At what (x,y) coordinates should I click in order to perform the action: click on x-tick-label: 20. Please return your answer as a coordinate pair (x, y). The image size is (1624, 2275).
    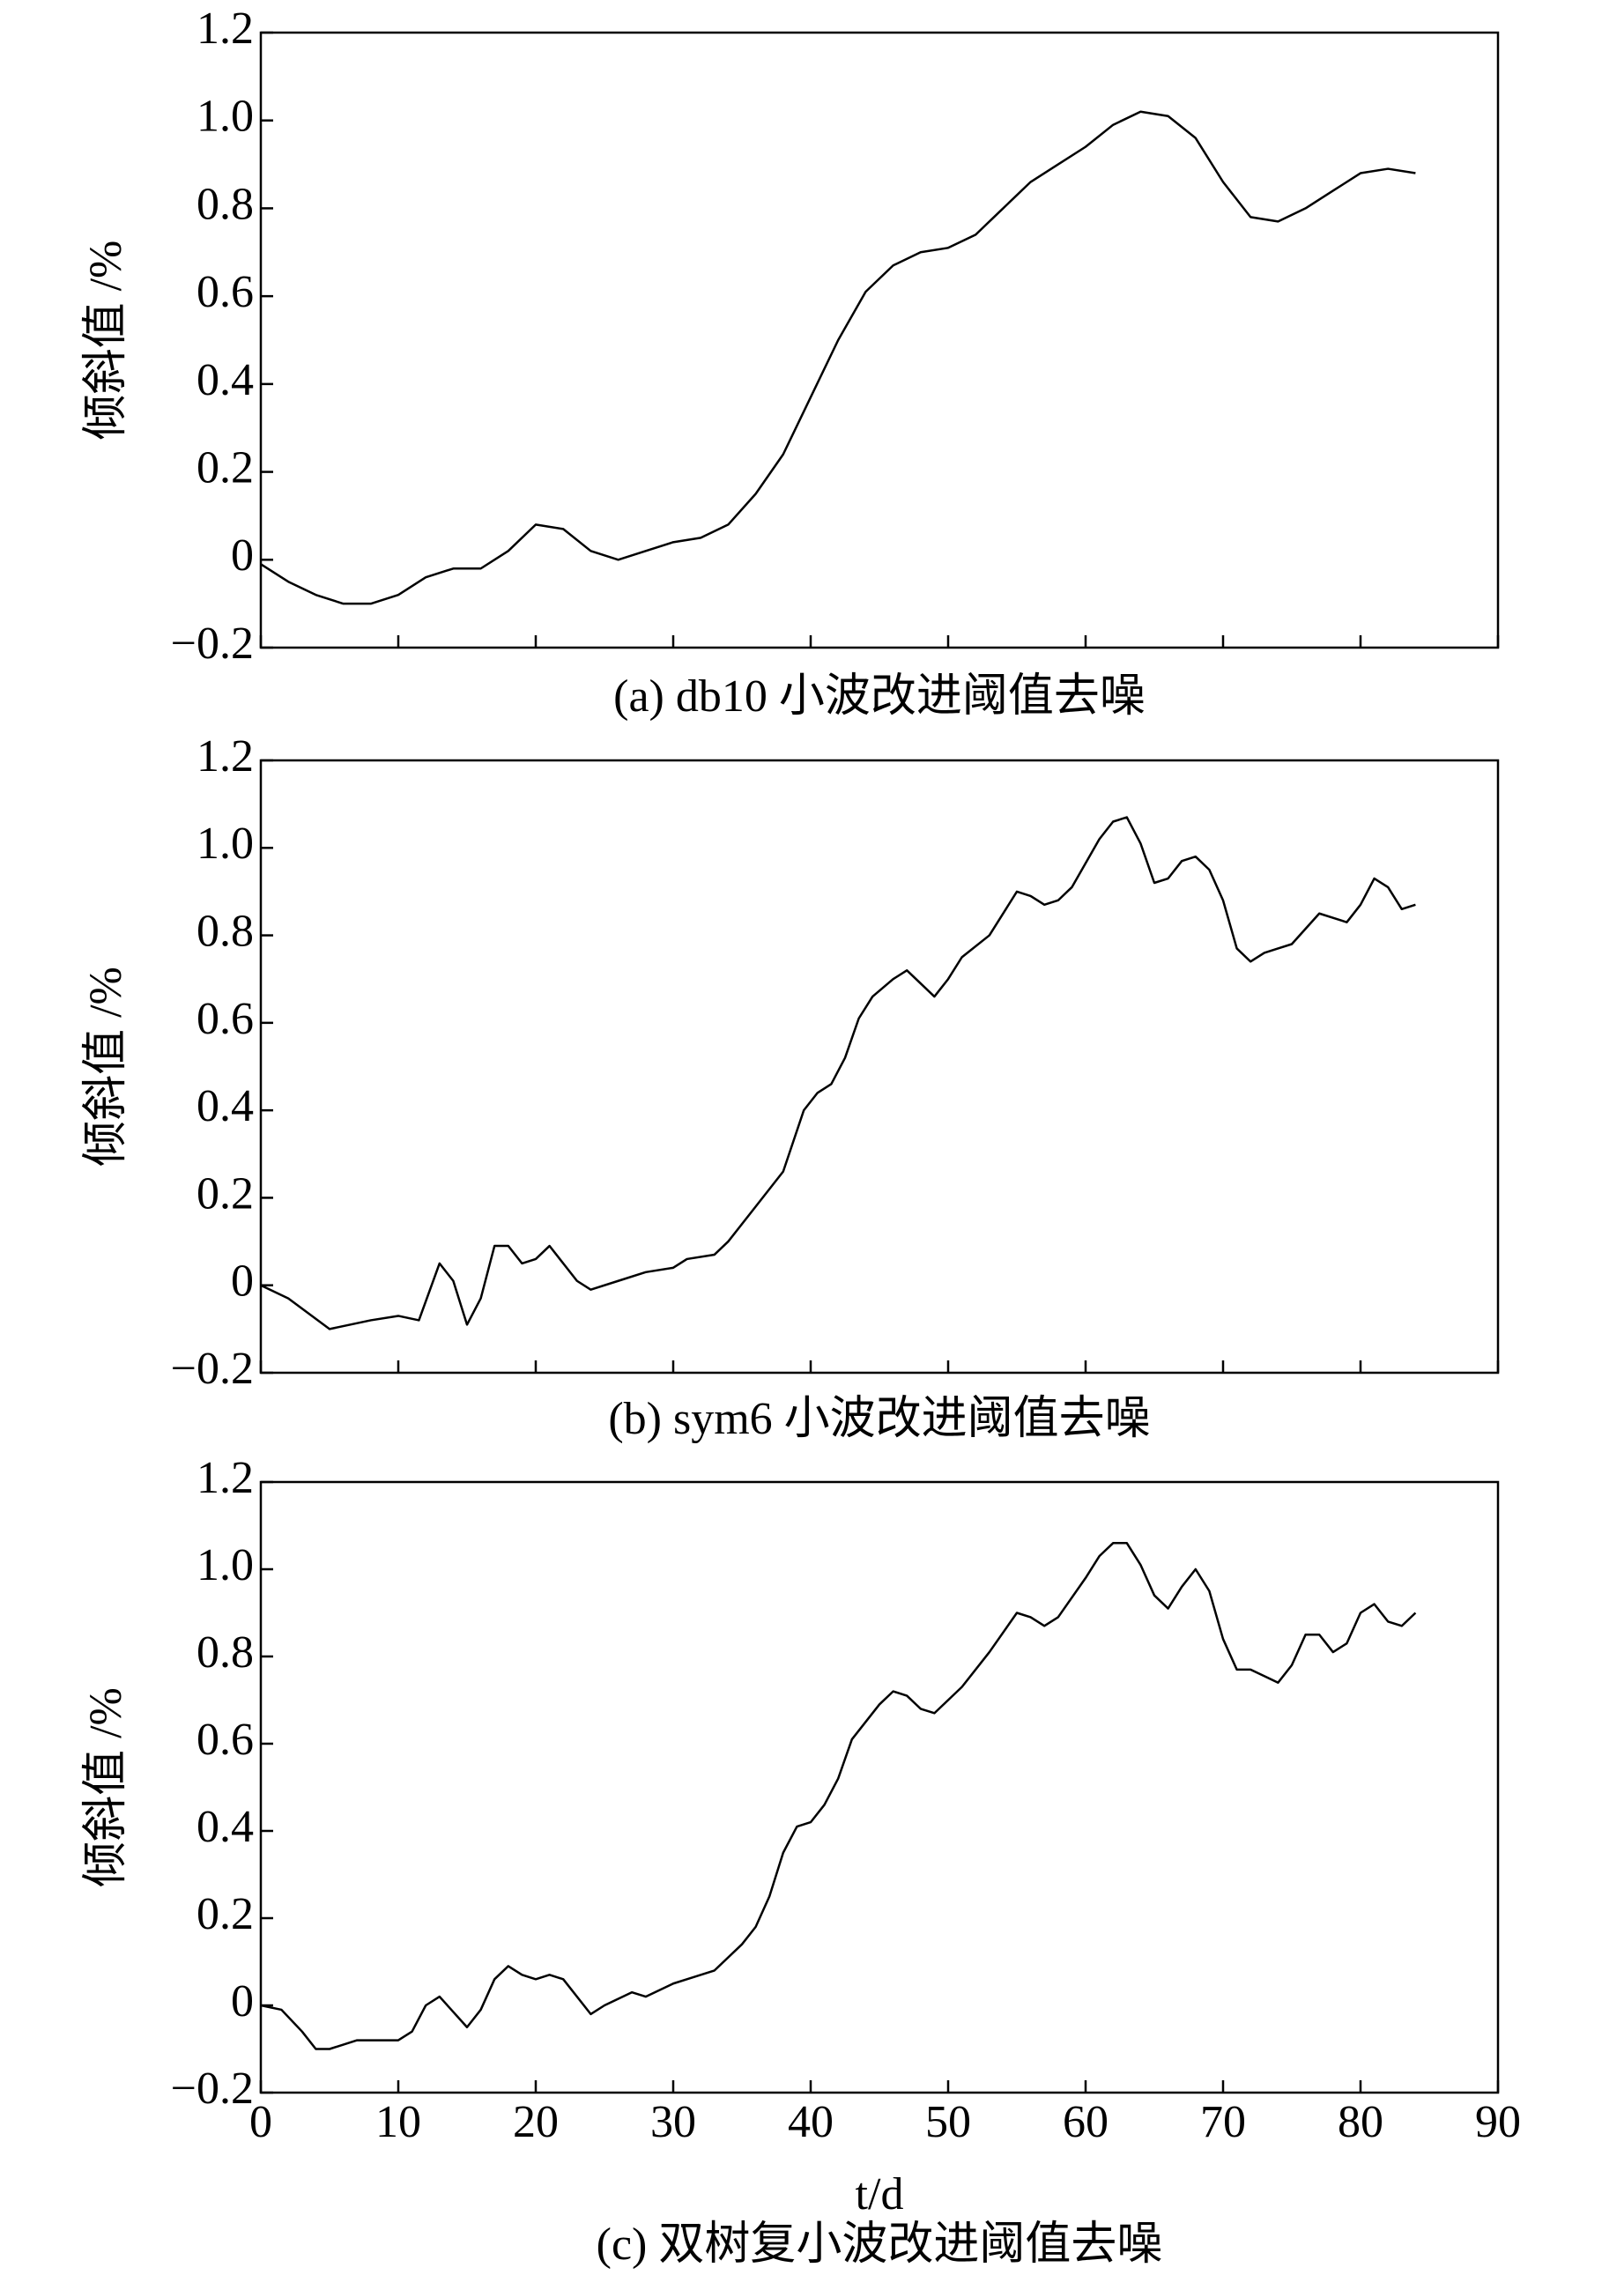
    Looking at the image, I should click on (536, 2122).